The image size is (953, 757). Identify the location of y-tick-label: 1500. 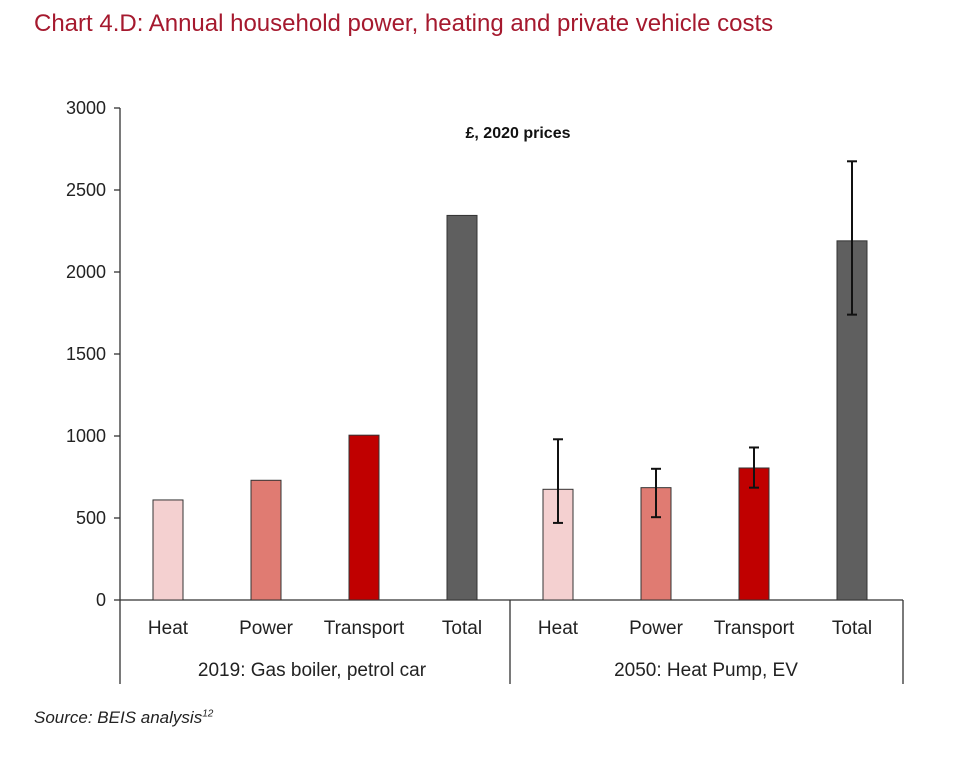
(86, 354).